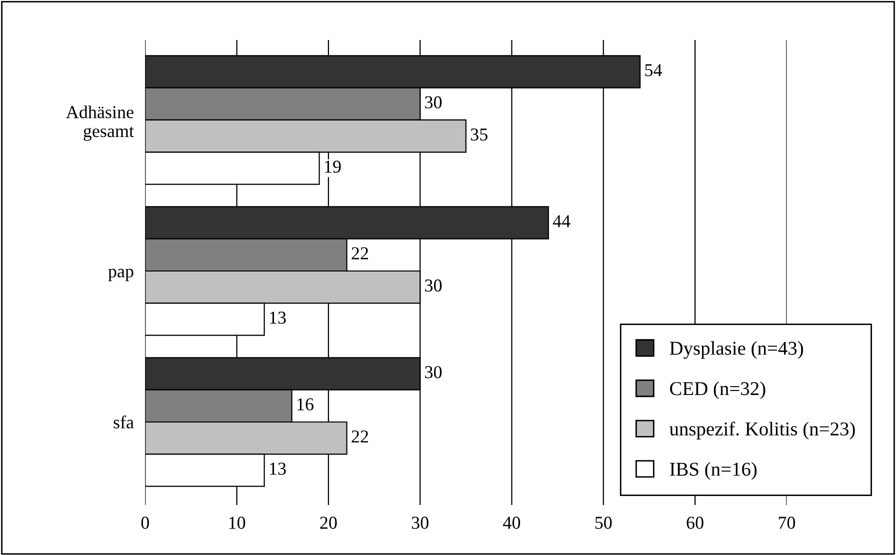 The height and width of the screenshot is (555, 896). Describe the element at coordinates (713, 471) in the screenshot. I see `legend-label: IBS (n=16)` at that location.